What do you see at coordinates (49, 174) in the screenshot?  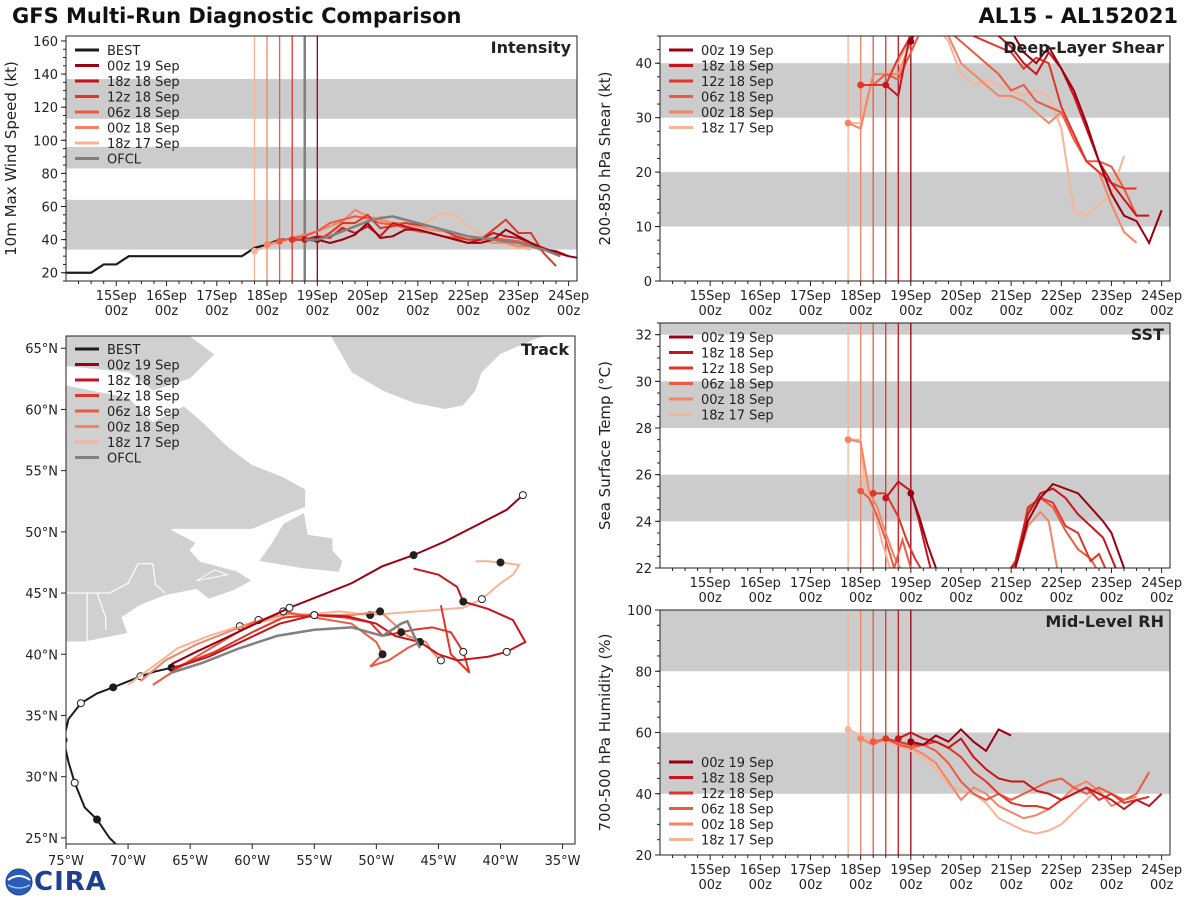 I see `intensity-ytick-label: 80` at bounding box center [49, 174].